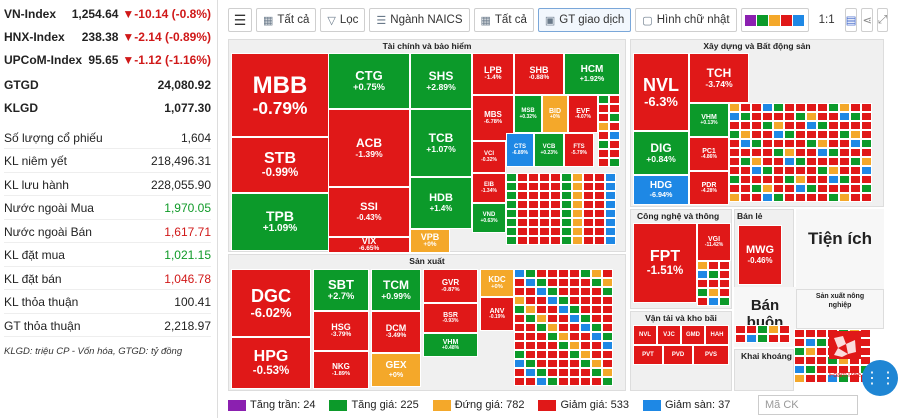 This screenshot has width=900, height=418. Describe the element at coordinates (271, 405) in the screenshot. I see `legend-item: Tăng trần: 24` at that location.